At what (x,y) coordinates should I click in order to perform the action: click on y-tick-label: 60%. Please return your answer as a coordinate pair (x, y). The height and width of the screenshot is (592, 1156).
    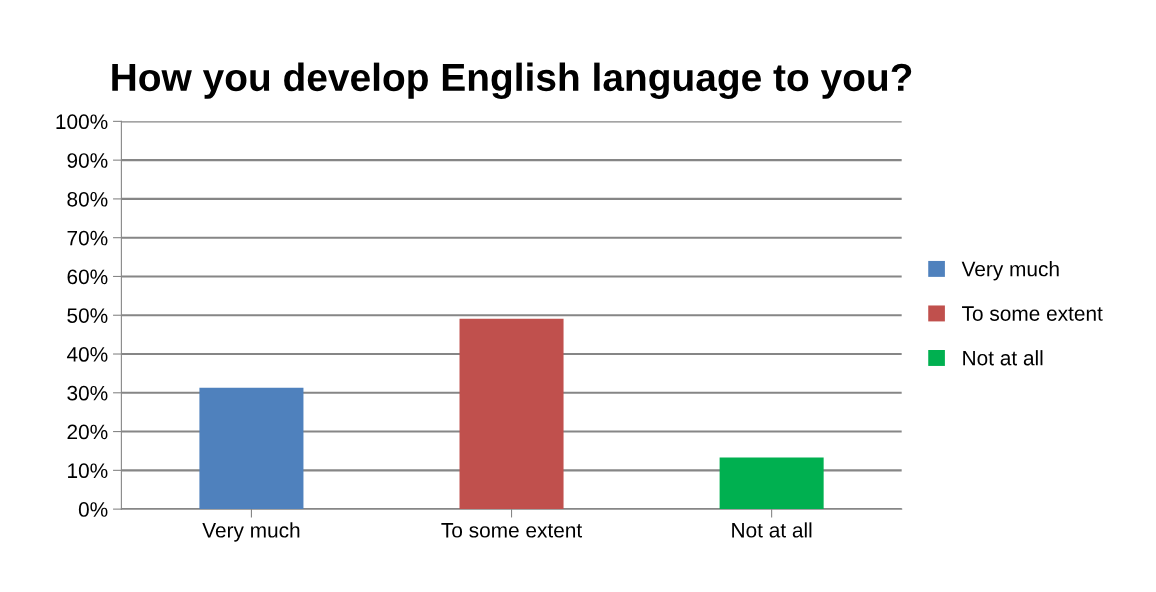
    Looking at the image, I should click on (87, 277).